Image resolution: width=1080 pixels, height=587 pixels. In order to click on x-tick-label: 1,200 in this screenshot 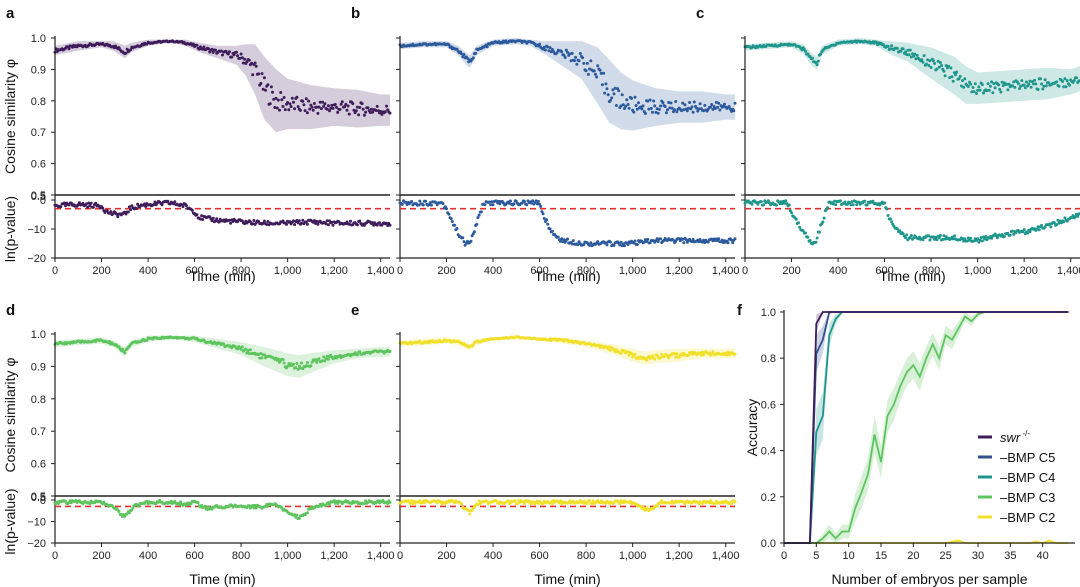, I will do `click(334, 271)`.